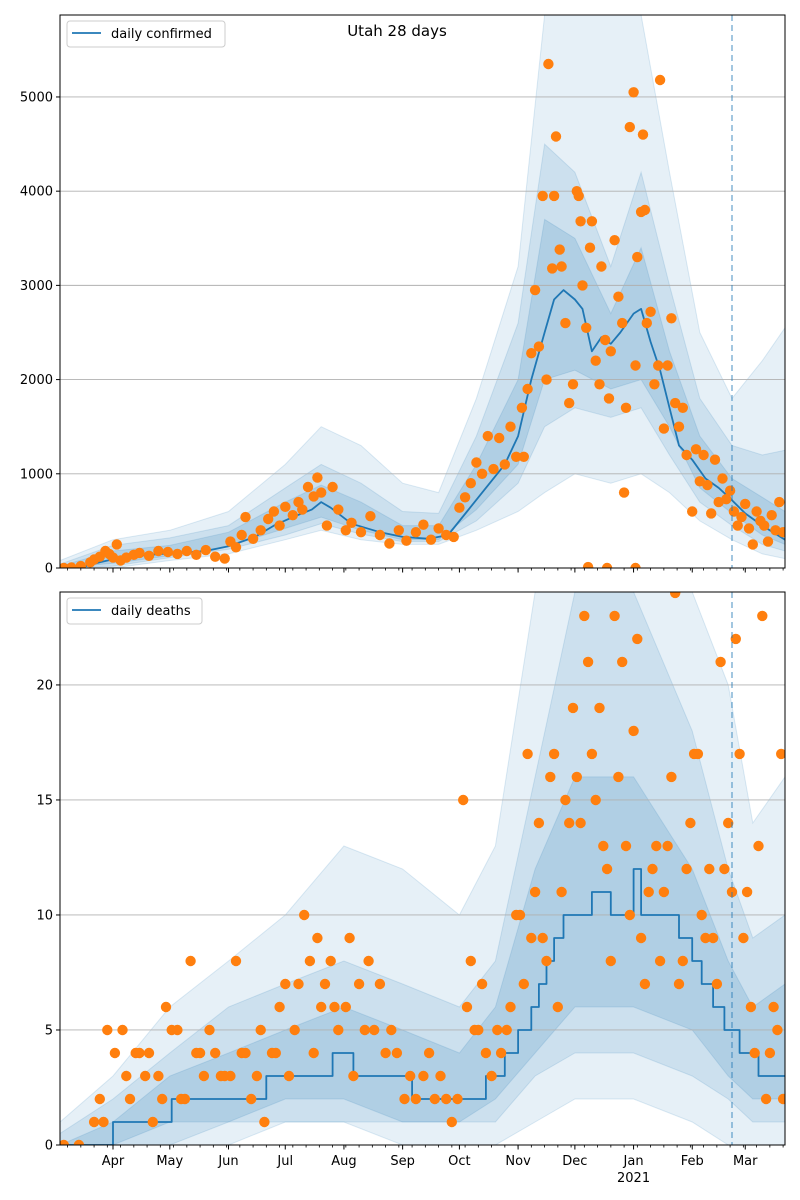 The height and width of the screenshot is (1200, 800). I want to click on x-tick-label: Aug, so click(343, 1161).